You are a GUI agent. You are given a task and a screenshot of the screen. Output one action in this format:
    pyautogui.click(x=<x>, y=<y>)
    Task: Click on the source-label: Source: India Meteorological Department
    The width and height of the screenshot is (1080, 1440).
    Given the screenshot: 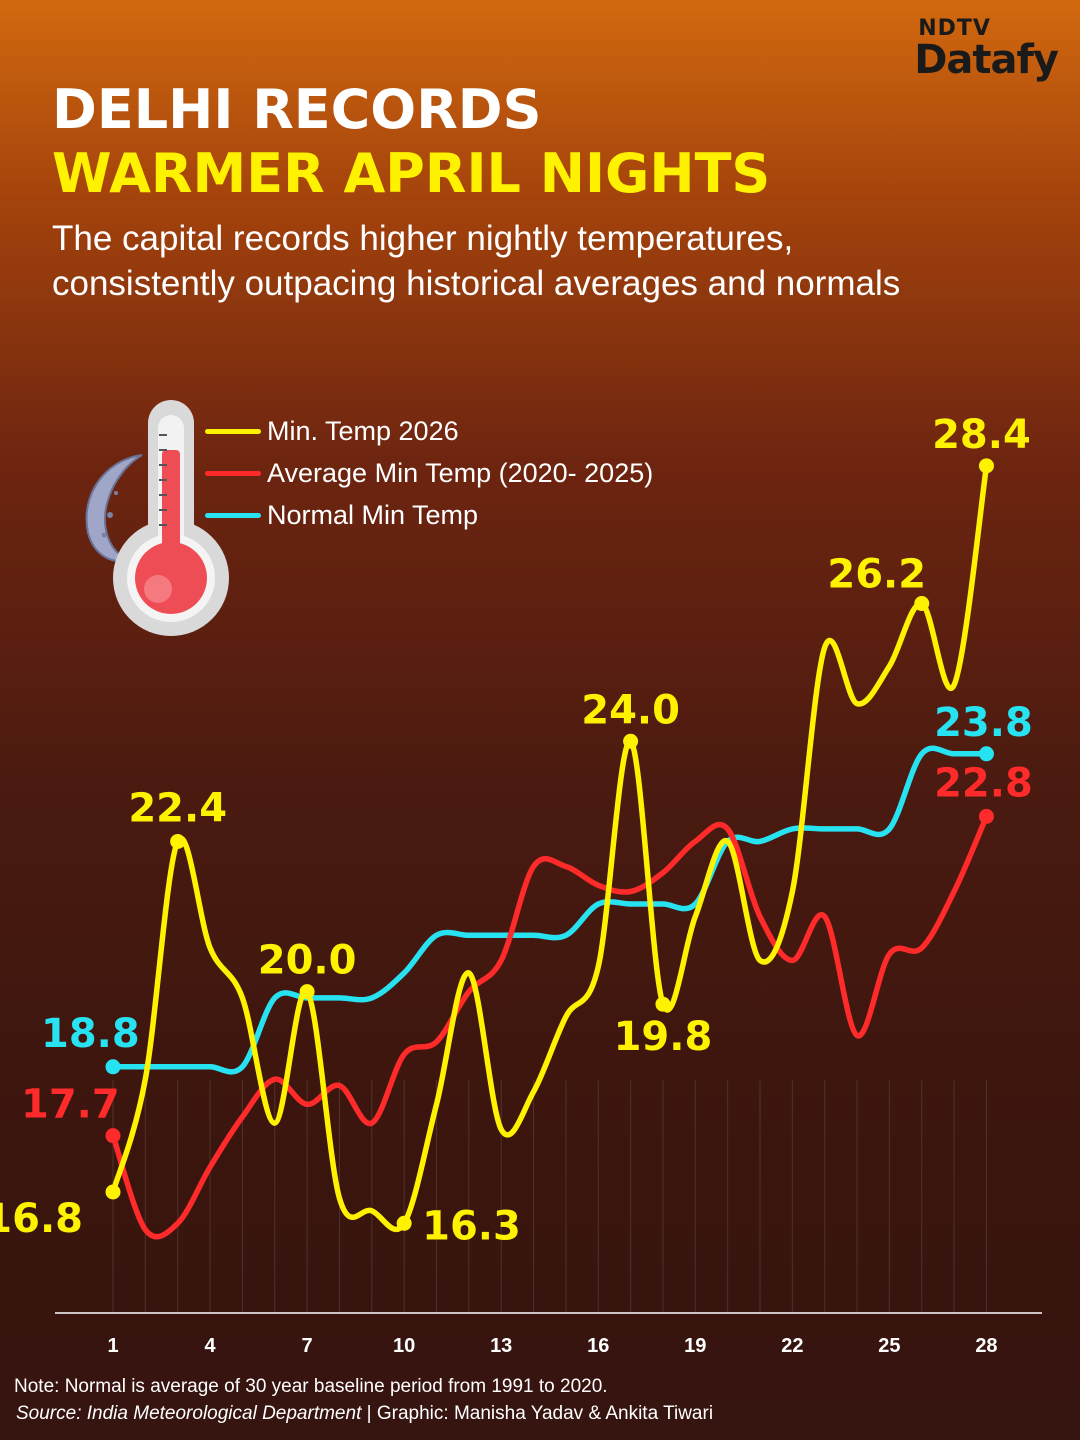 What is the action you would take?
    pyautogui.click(x=189, y=1413)
    